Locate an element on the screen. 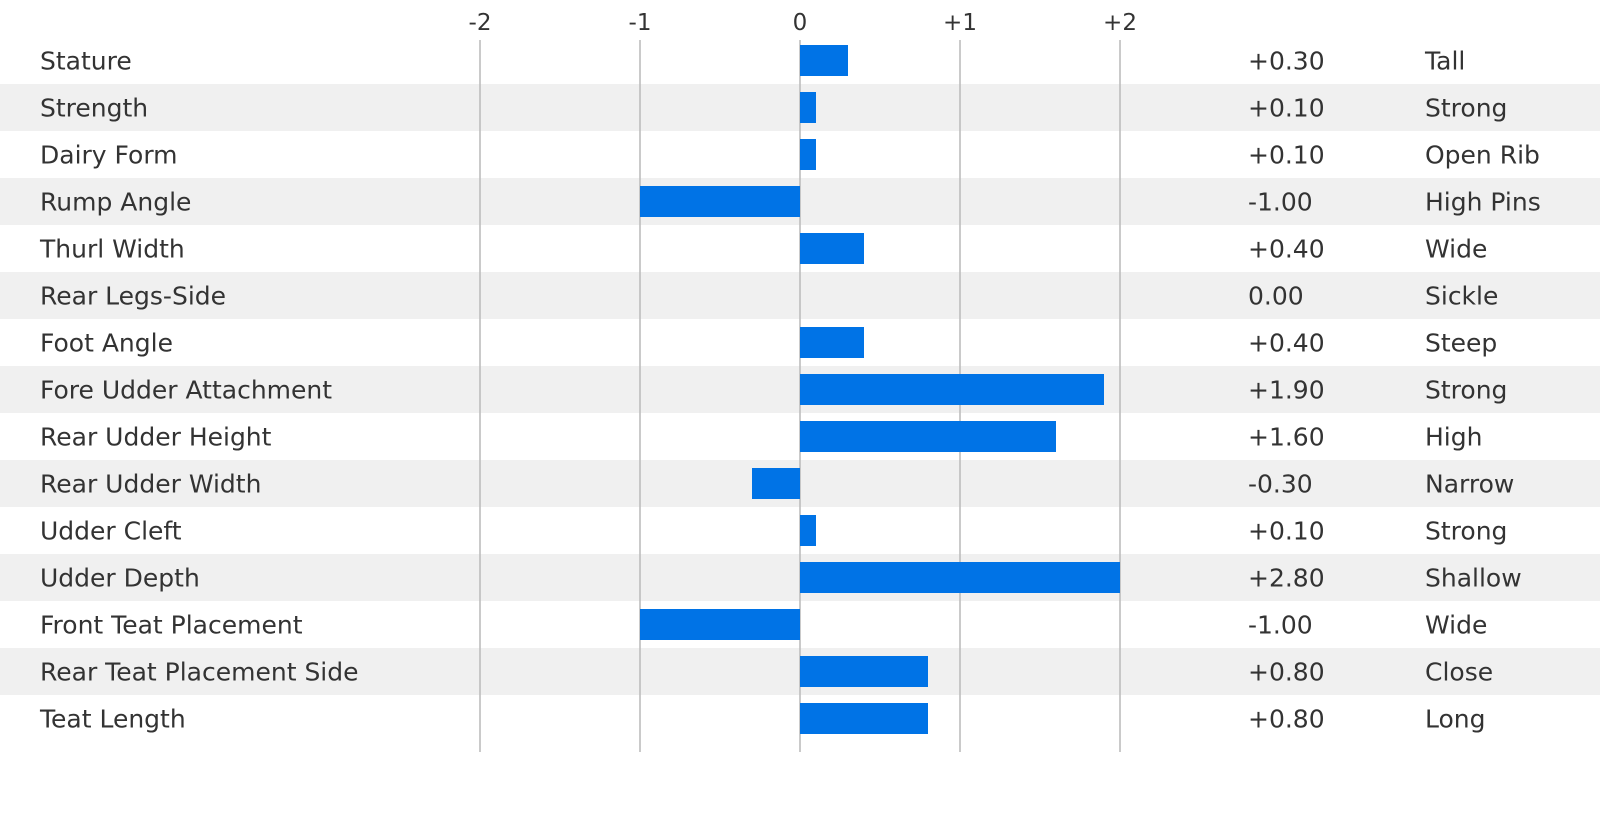 The image size is (1600, 836). trait-label: Thurl Width is located at coordinates (112, 249).